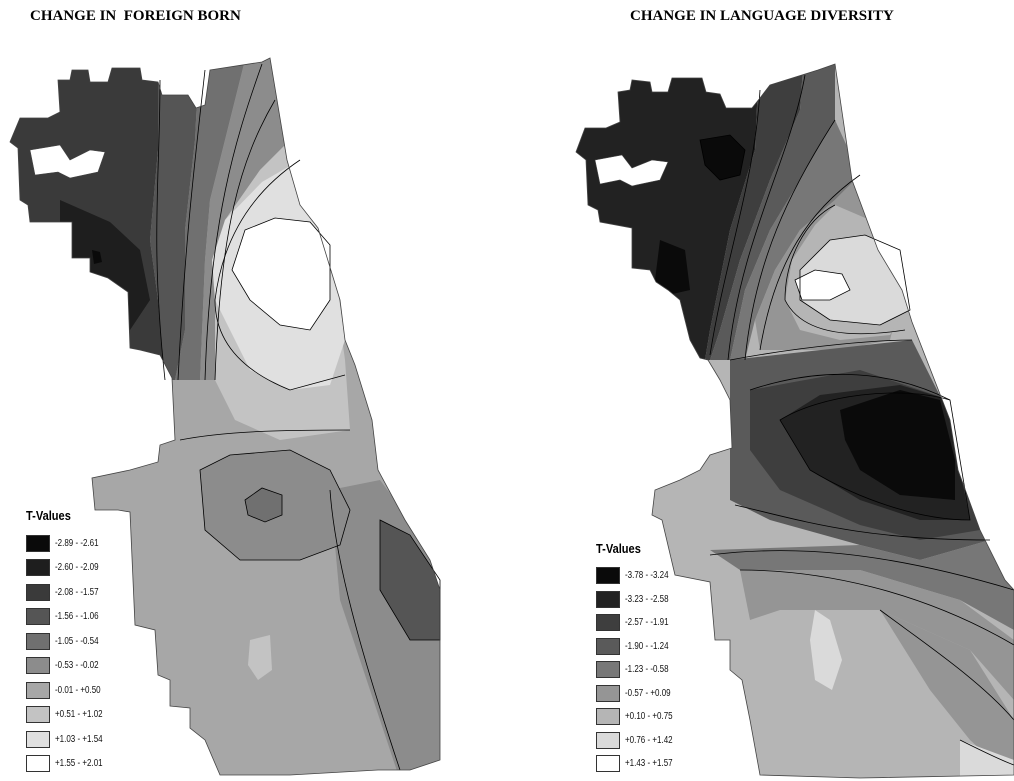 The height and width of the screenshot is (781, 1014). What do you see at coordinates (647, 599) in the screenshot?
I see `legend-range-label: -3.23 - -2.58` at bounding box center [647, 599].